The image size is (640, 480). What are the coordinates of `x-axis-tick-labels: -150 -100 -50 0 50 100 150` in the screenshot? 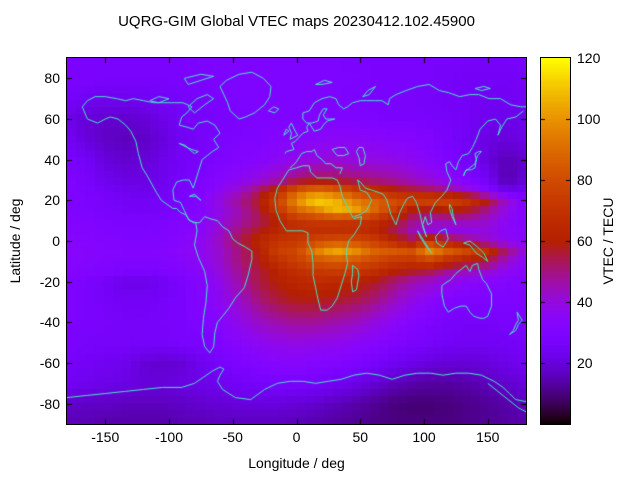 It's located at (296, 438).